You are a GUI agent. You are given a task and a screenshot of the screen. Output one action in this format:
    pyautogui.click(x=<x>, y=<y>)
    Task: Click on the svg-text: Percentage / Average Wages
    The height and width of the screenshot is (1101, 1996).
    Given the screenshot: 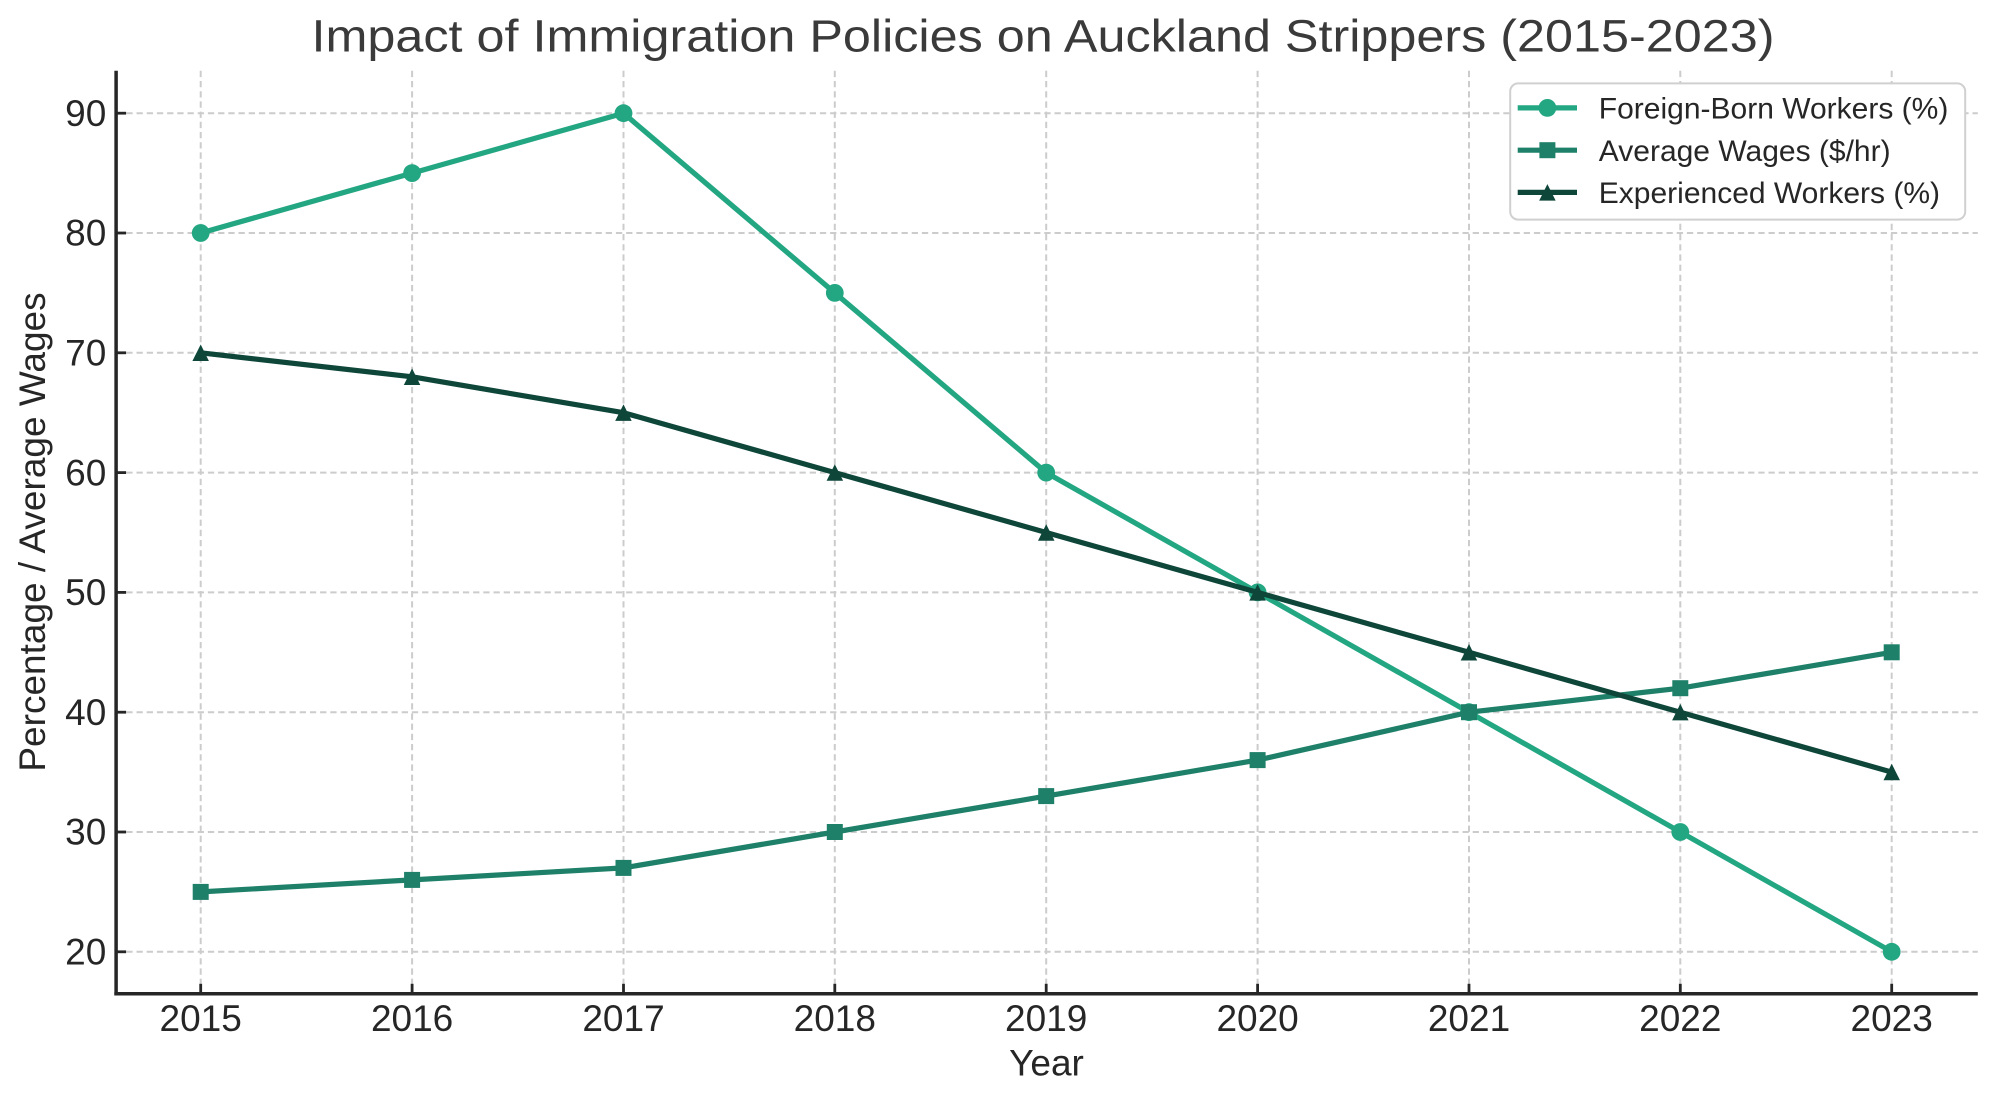 What is the action you would take?
    pyautogui.click(x=32, y=531)
    